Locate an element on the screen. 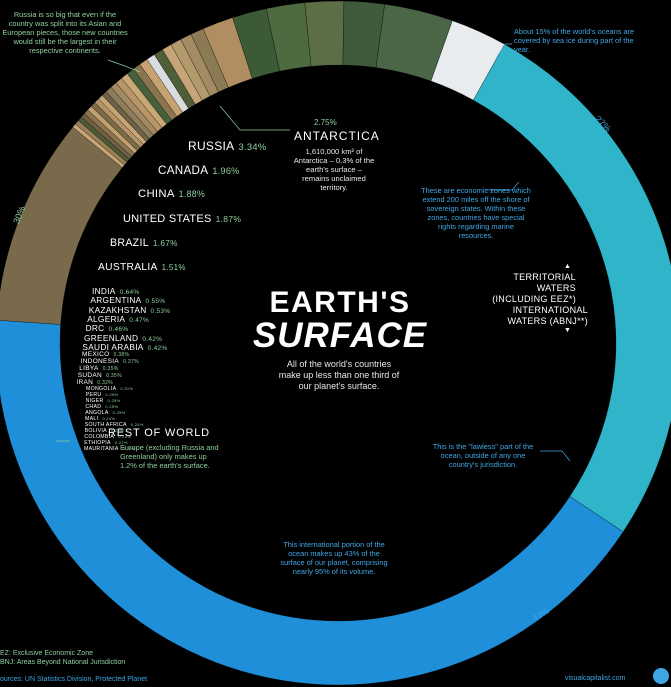 The height and width of the screenshot is (687, 671). country-name: LIBYA is located at coordinates (89, 369).